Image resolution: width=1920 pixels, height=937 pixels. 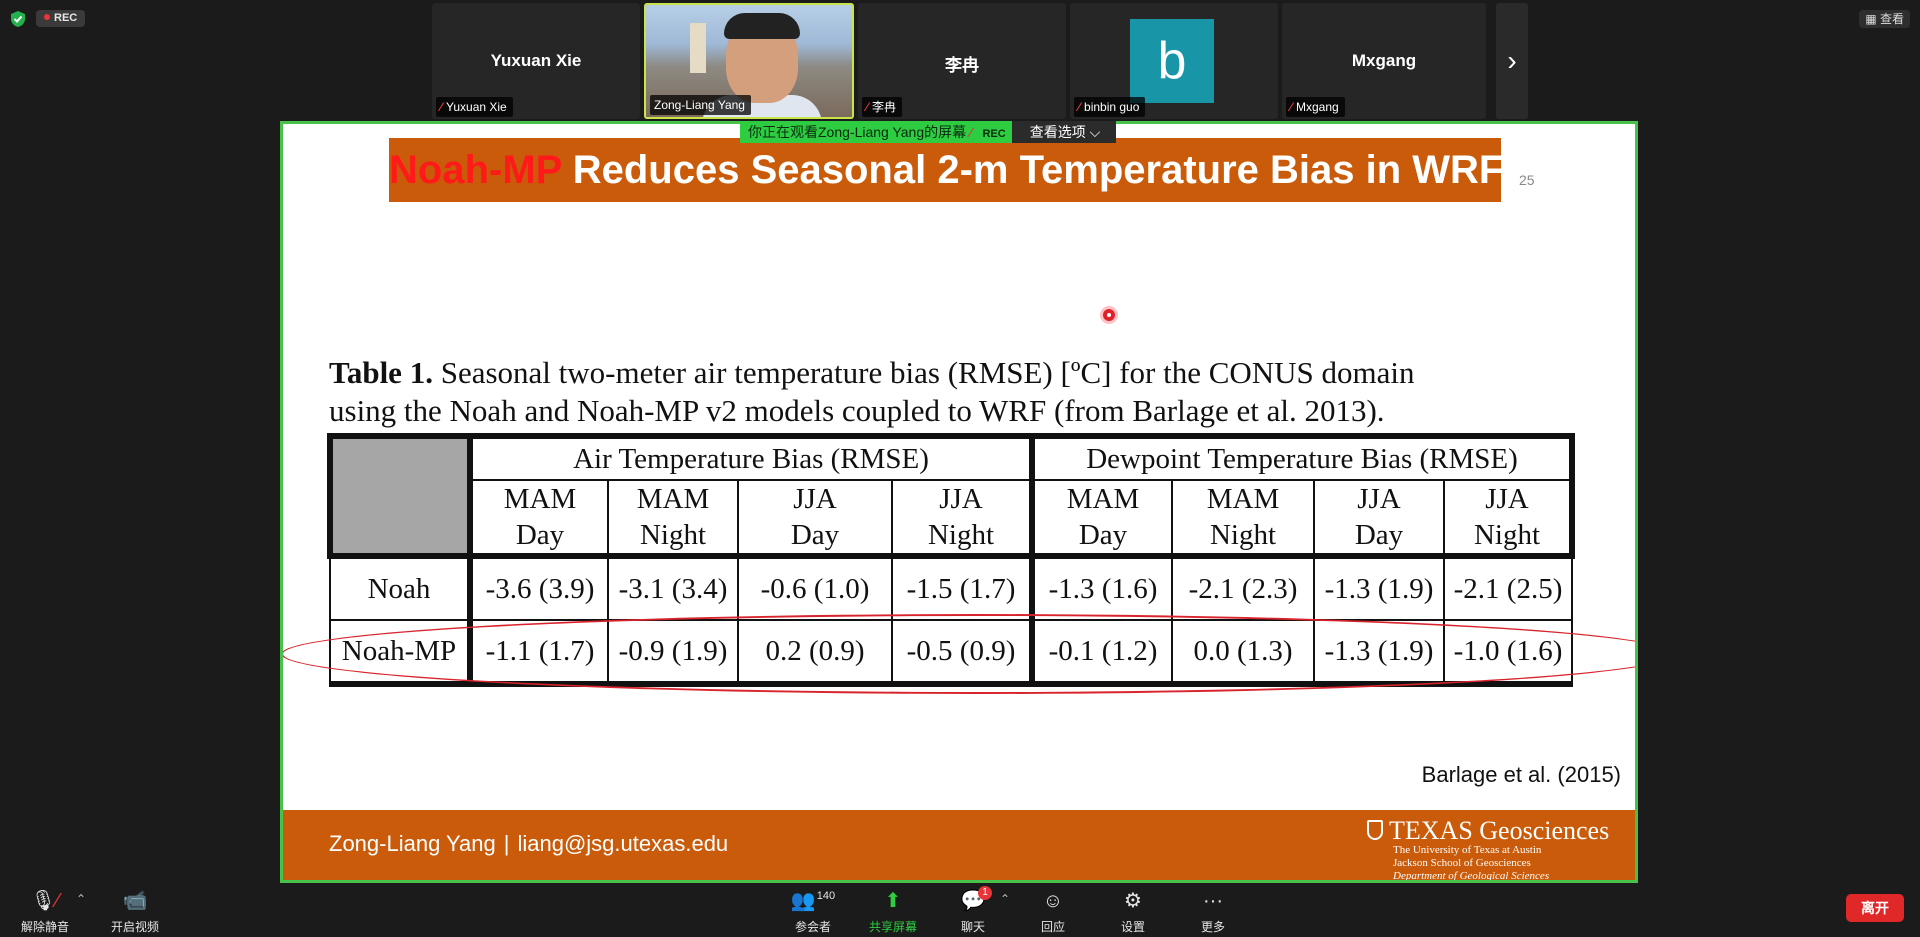 I want to click on recording-indicator: REC, so click(x=61, y=18).